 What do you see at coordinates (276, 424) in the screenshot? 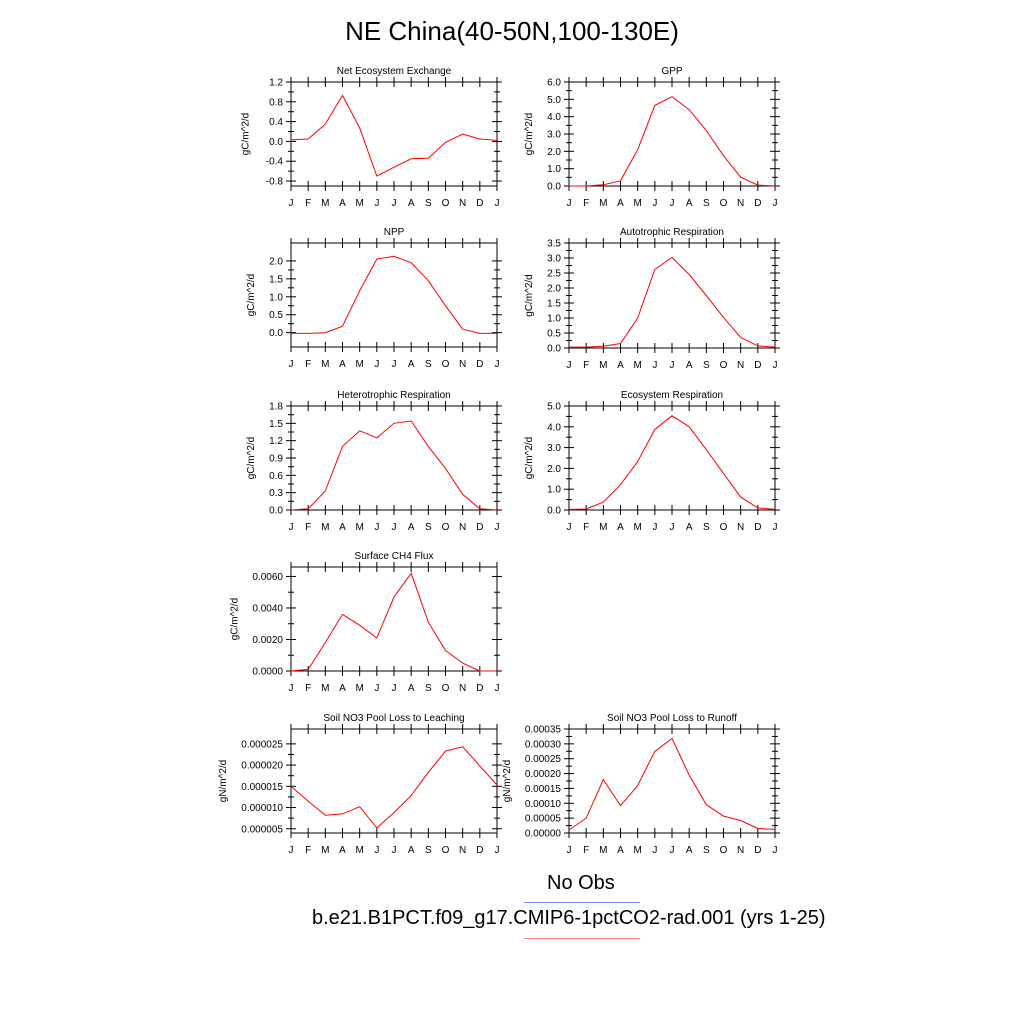
I see `y-tick-label: 1.5` at bounding box center [276, 424].